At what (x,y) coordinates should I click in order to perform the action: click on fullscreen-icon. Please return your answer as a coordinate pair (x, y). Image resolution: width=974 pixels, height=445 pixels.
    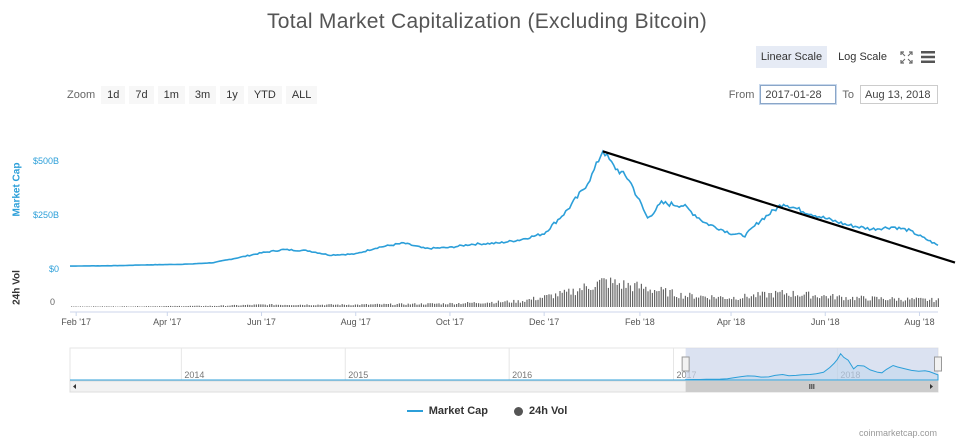
    Looking at the image, I should click on (906, 57).